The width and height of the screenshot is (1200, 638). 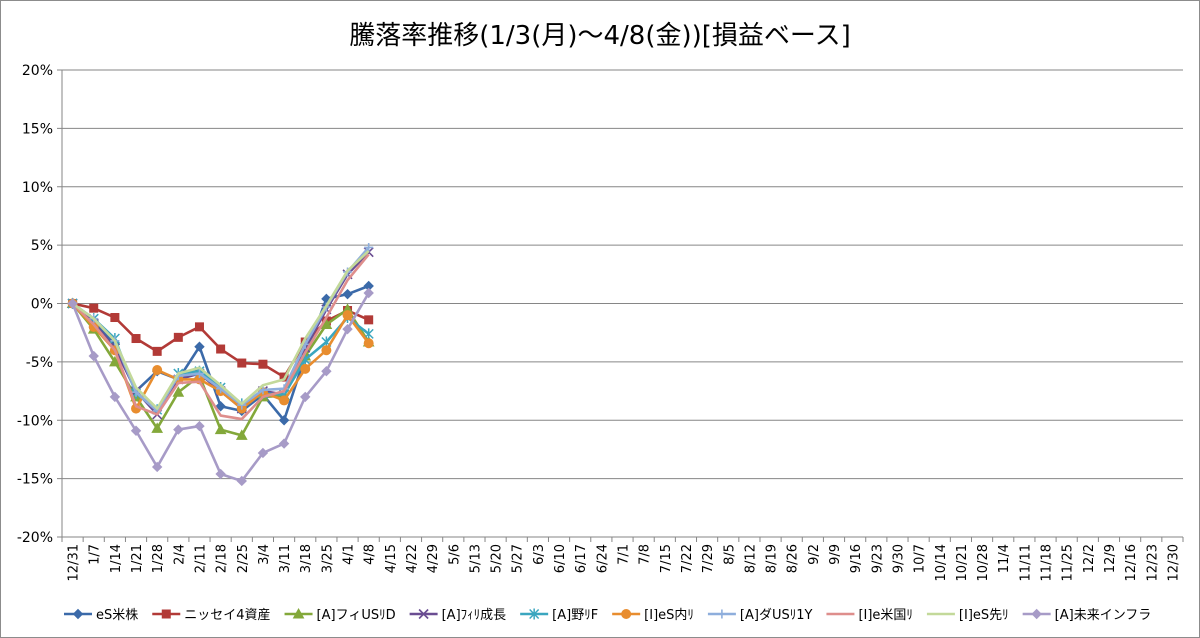 What do you see at coordinates (1089, 558) in the screenshot?
I see `x-tick-label: 12/2` at bounding box center [1089, 558].